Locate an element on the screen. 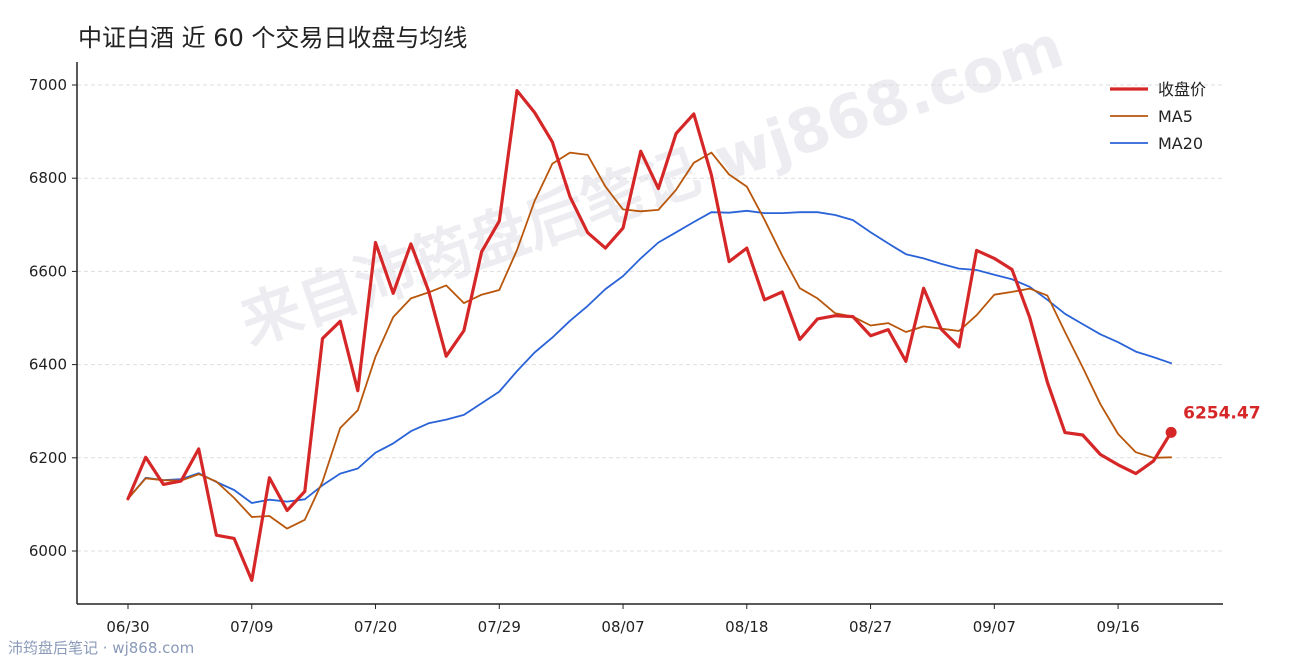  x-tick-label: 06/30 is located at coordinates (127, 627).